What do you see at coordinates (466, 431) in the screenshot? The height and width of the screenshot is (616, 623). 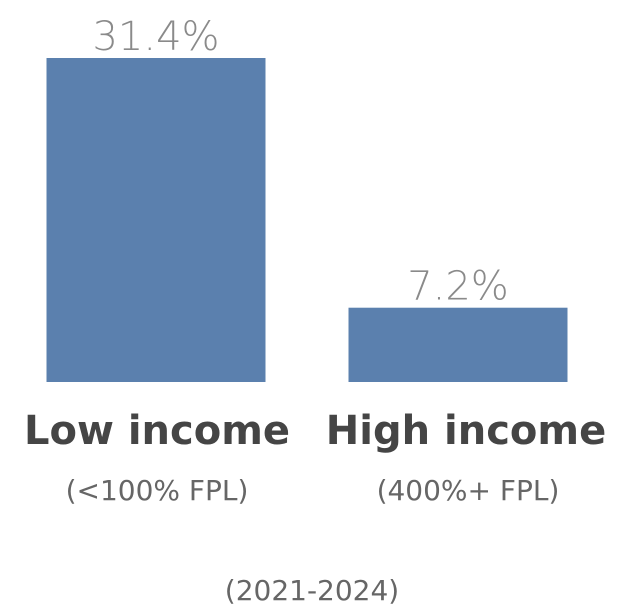 I see `category-label: High income` at bounding box center [466, 431].